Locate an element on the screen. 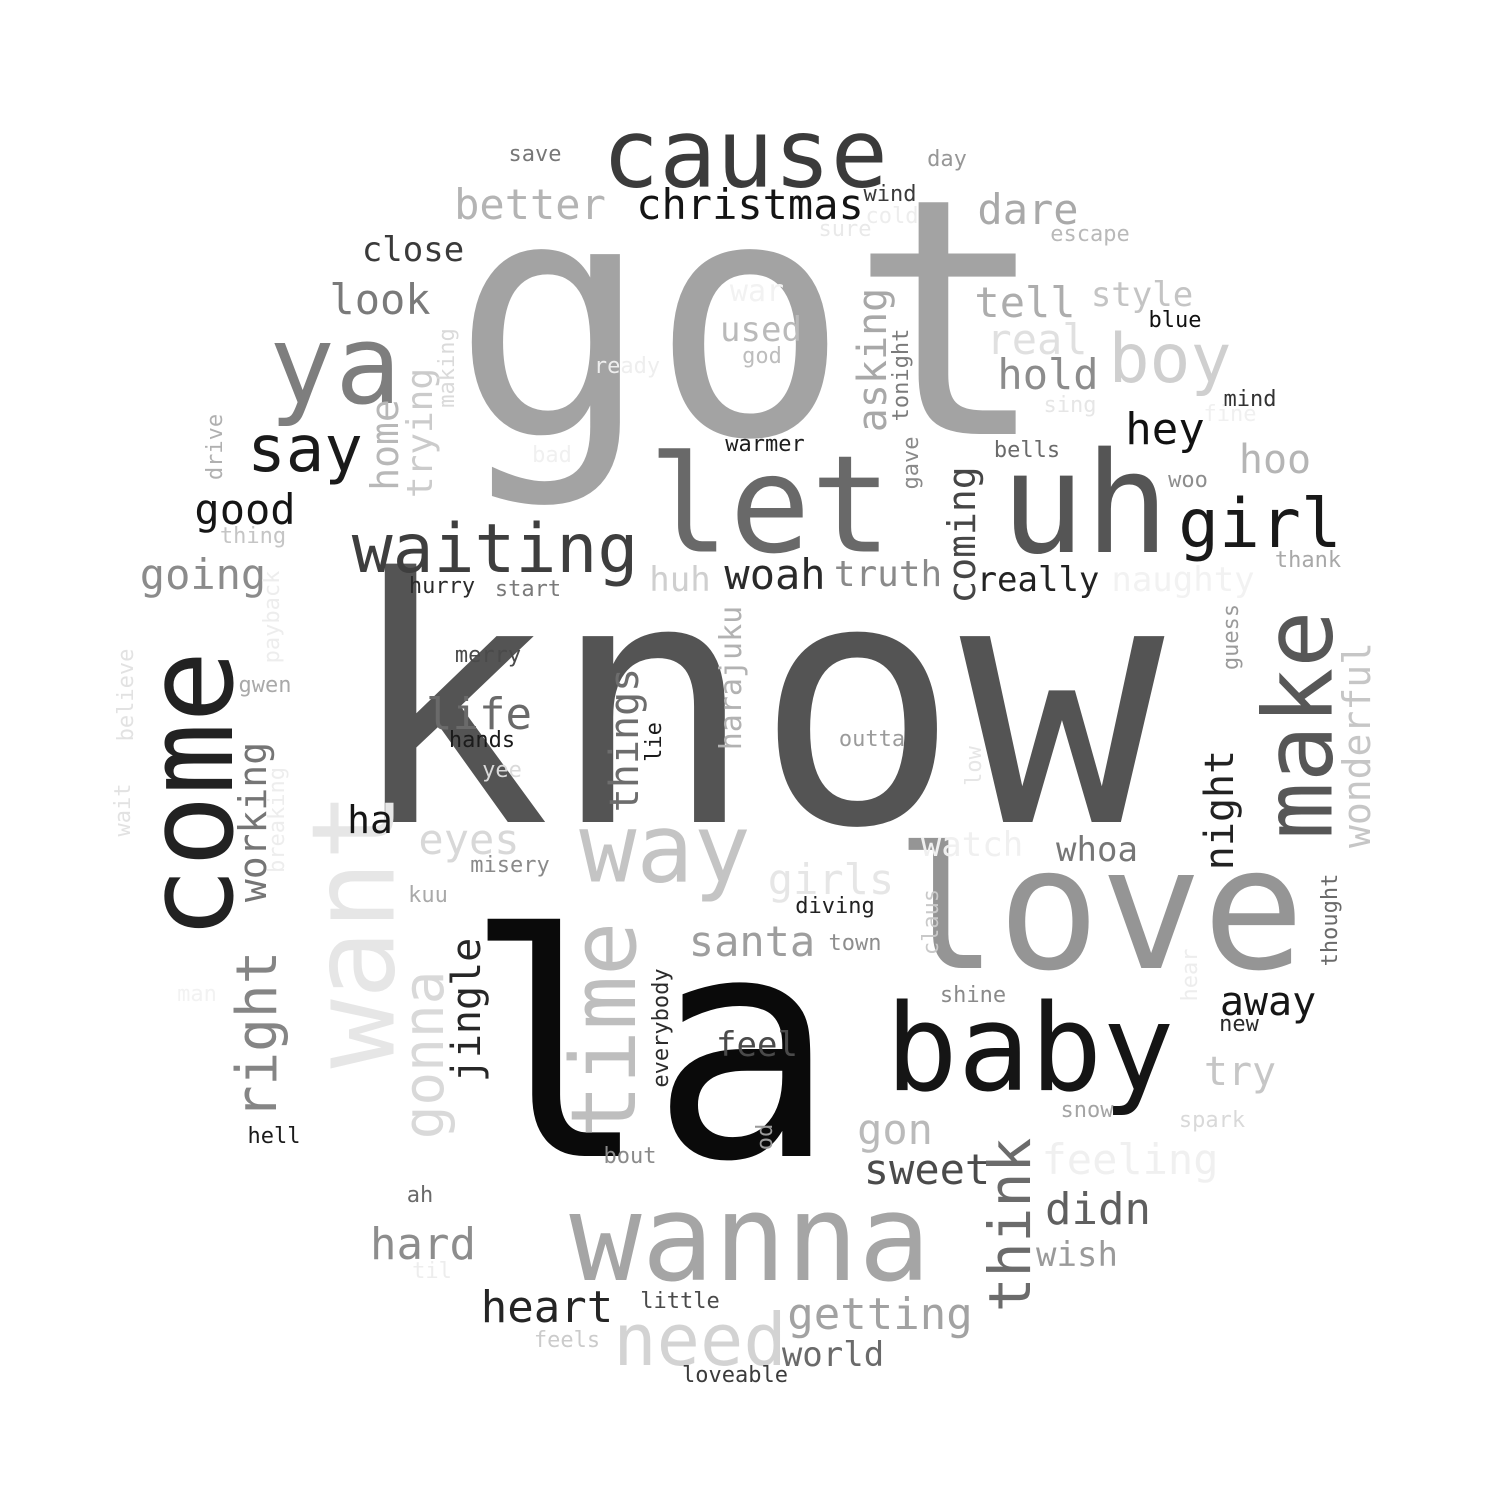 The width and height of the screenshot is (1500, 1500). word-style: style is located at coordinates (1142, 295).